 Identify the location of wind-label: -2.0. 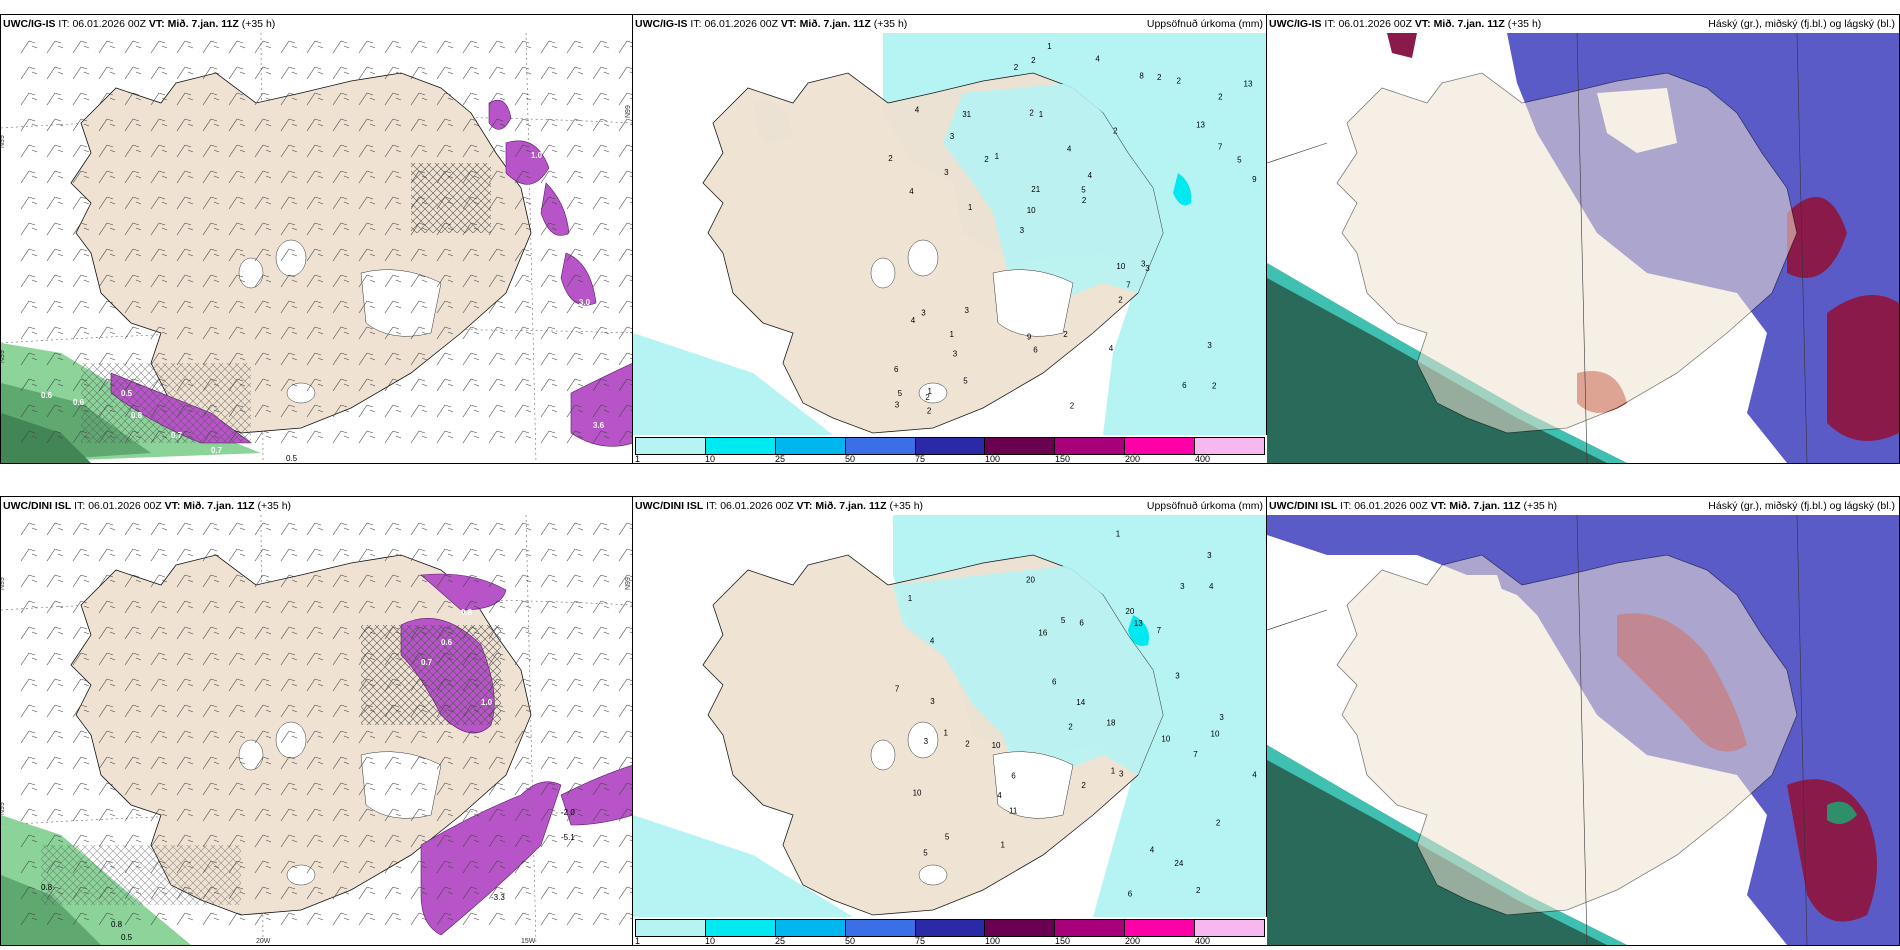
(568, 812).